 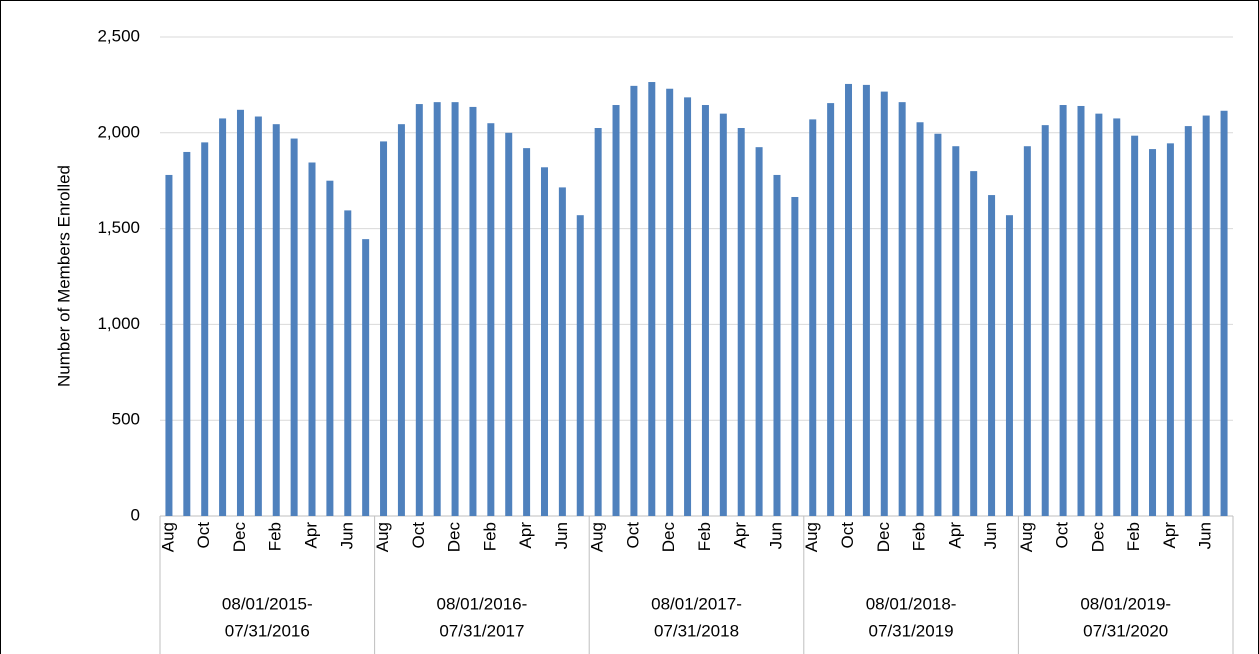 What do you see at coordinates (911, 603) in the screenshot?
I see `group-label: 08/01/2018-` at bounding box center [911, 603].